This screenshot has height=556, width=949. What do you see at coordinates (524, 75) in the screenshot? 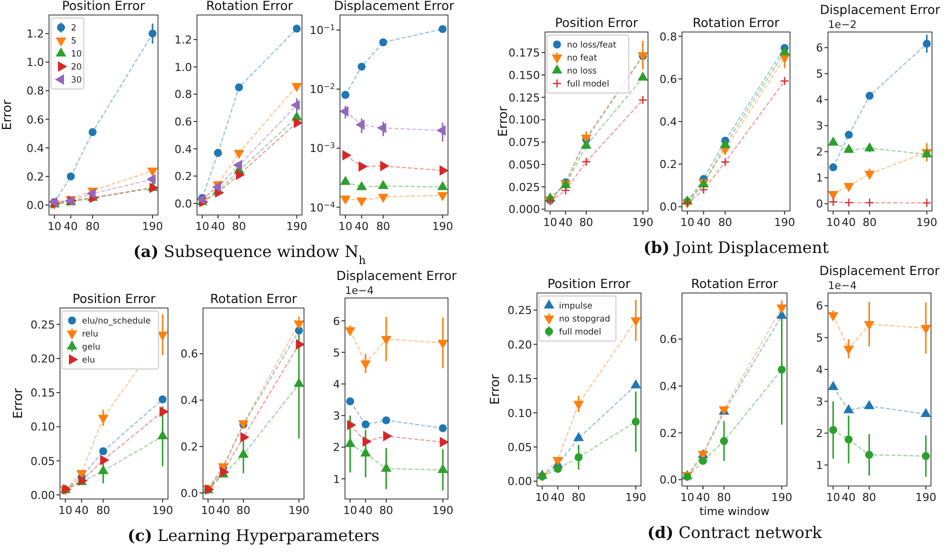
I see `y-tick-label: 0.150` at bounding box center [524, 75].